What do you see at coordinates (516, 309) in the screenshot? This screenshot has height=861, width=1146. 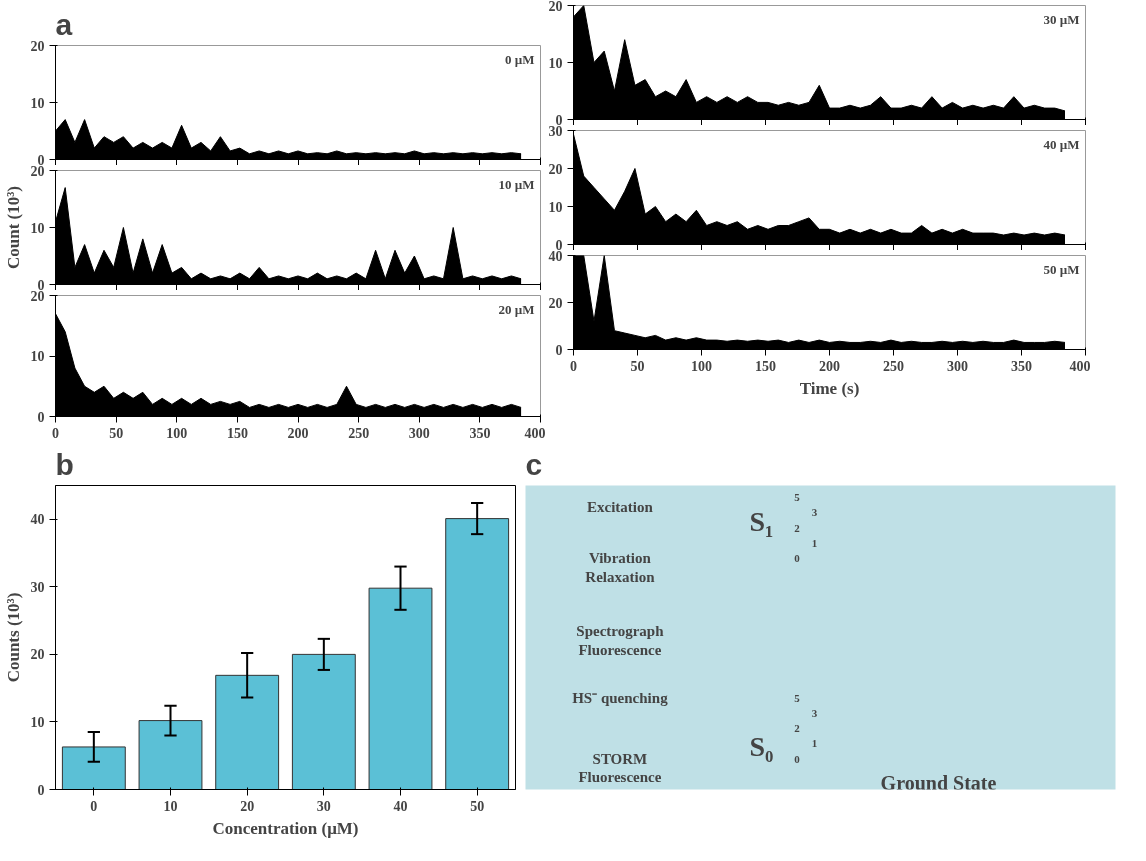 I see `annotation: 20 µM` at bounding box center [516, 309].